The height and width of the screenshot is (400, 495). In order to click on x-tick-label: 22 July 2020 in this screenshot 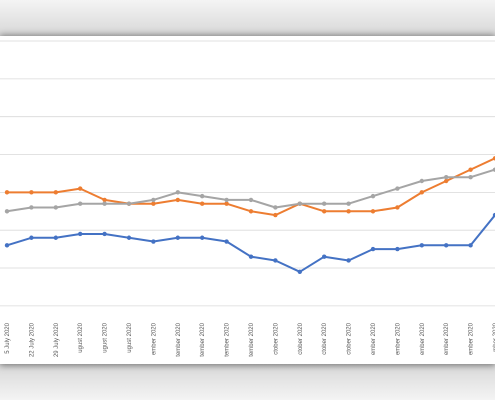, I will do `click(32, 339)`.